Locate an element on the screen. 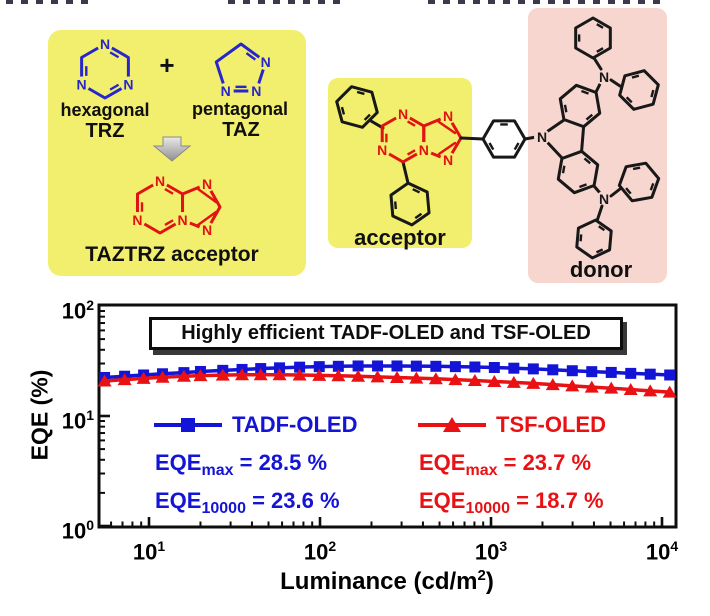  series-line-TSF-OLED is located at coordinates (387, 383).